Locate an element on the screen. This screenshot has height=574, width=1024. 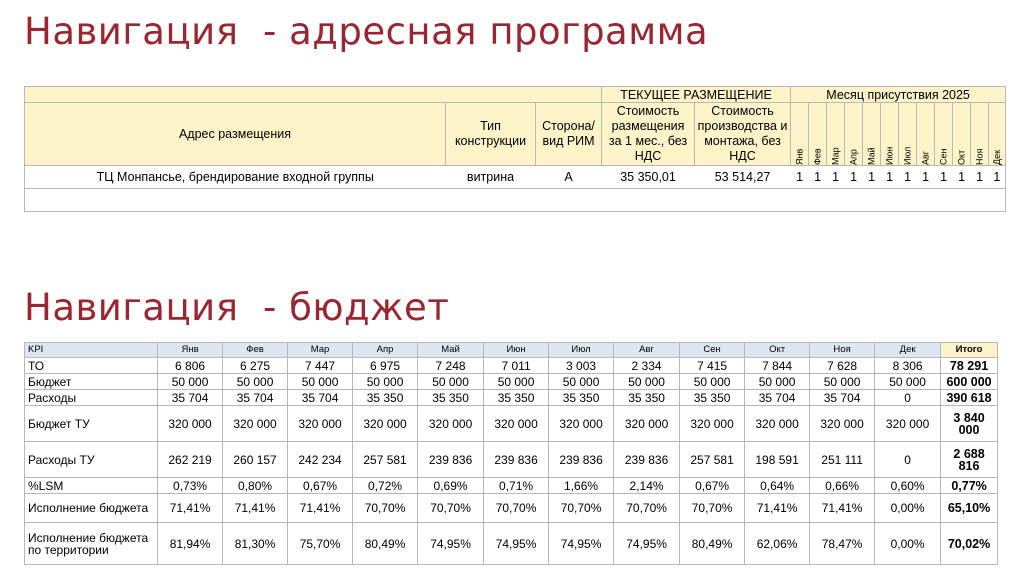
cell-value: 7 415 is located at coordinates (712, 365).